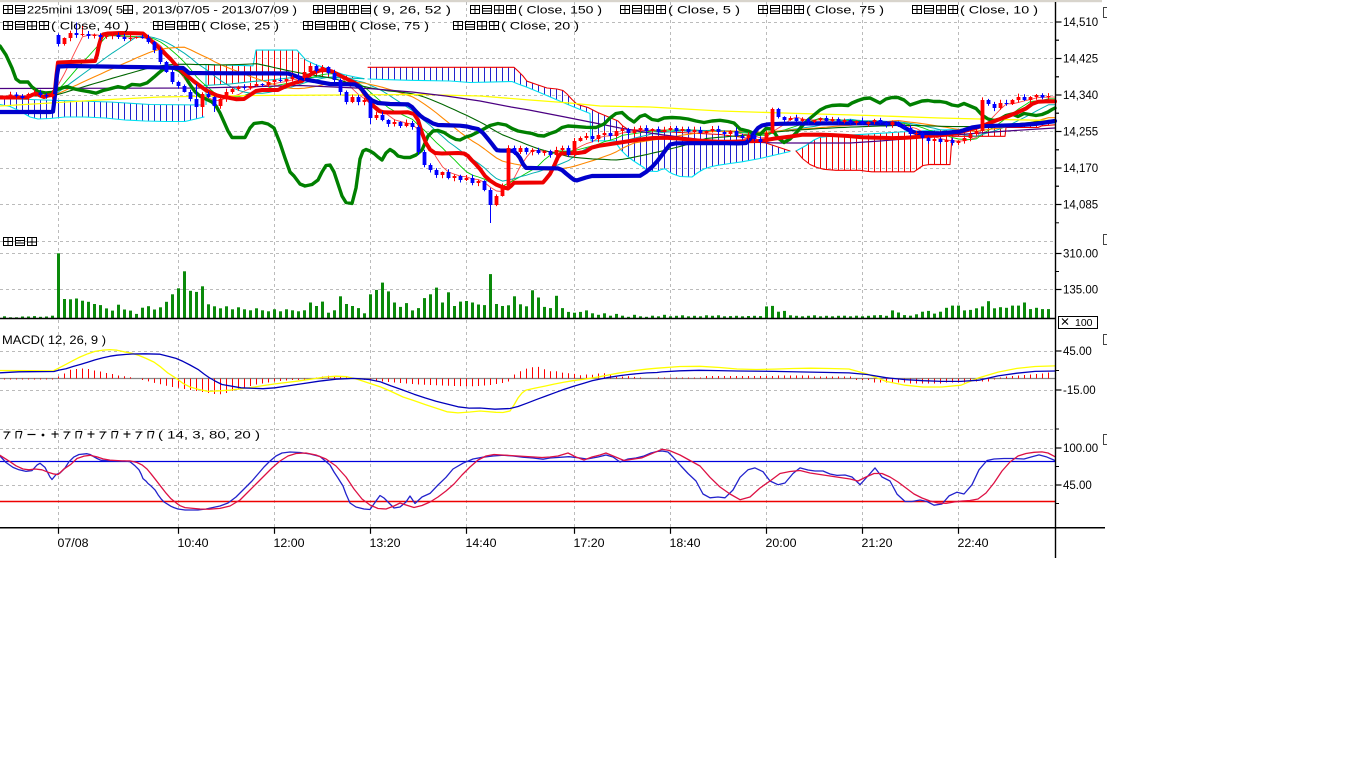 The image size is (1366, 768). What do you see at coordinates (209, 436) in the screenshot?
I see `svg-text: ( 14, 3, 80, 20 )` at bounding box center [209, 436].